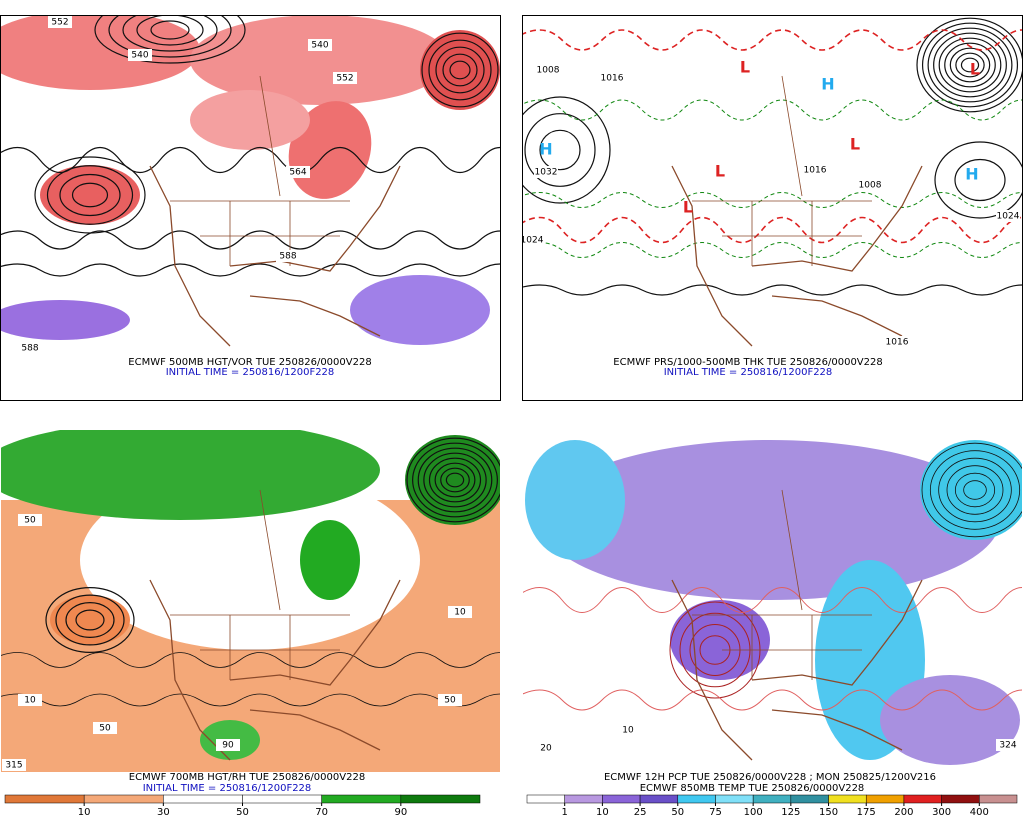 This screenshot has height=819, width=1024. I want to click on colorbar-label: 10, so click(602, 812).